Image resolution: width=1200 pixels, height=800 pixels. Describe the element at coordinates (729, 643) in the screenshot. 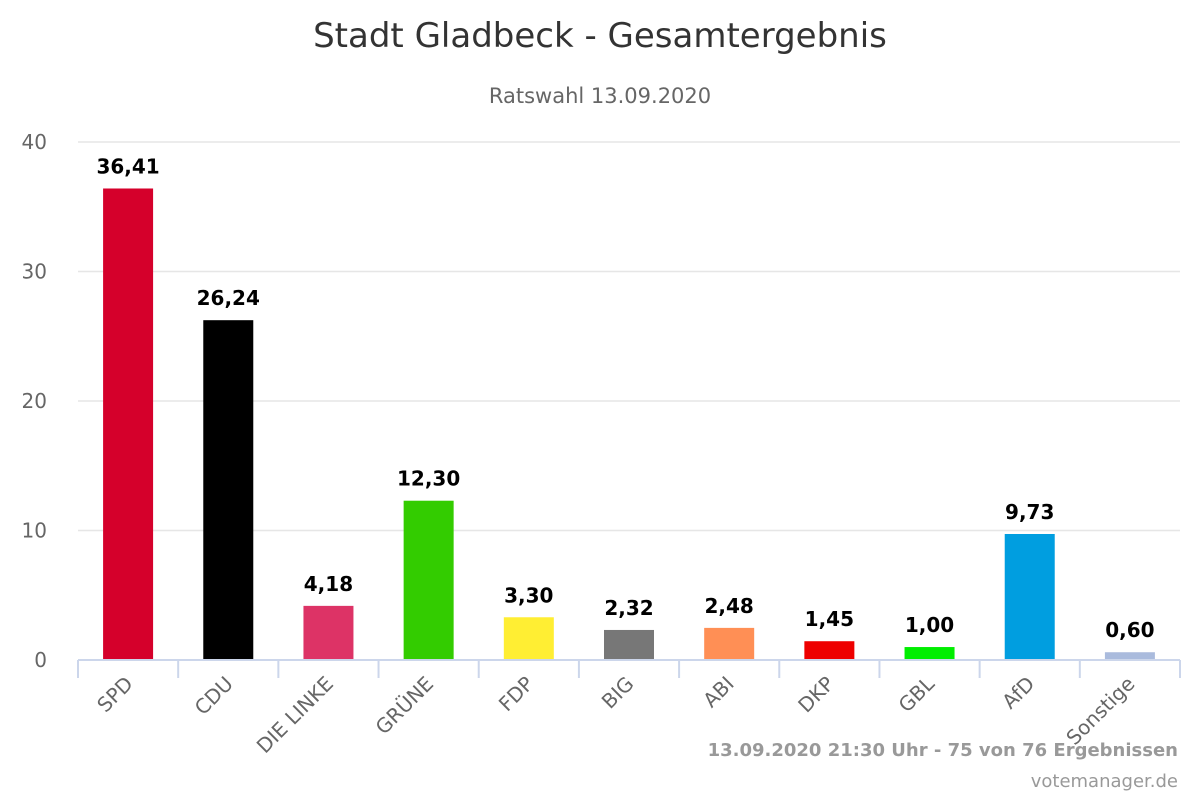

I see `bar-abi` at that location.